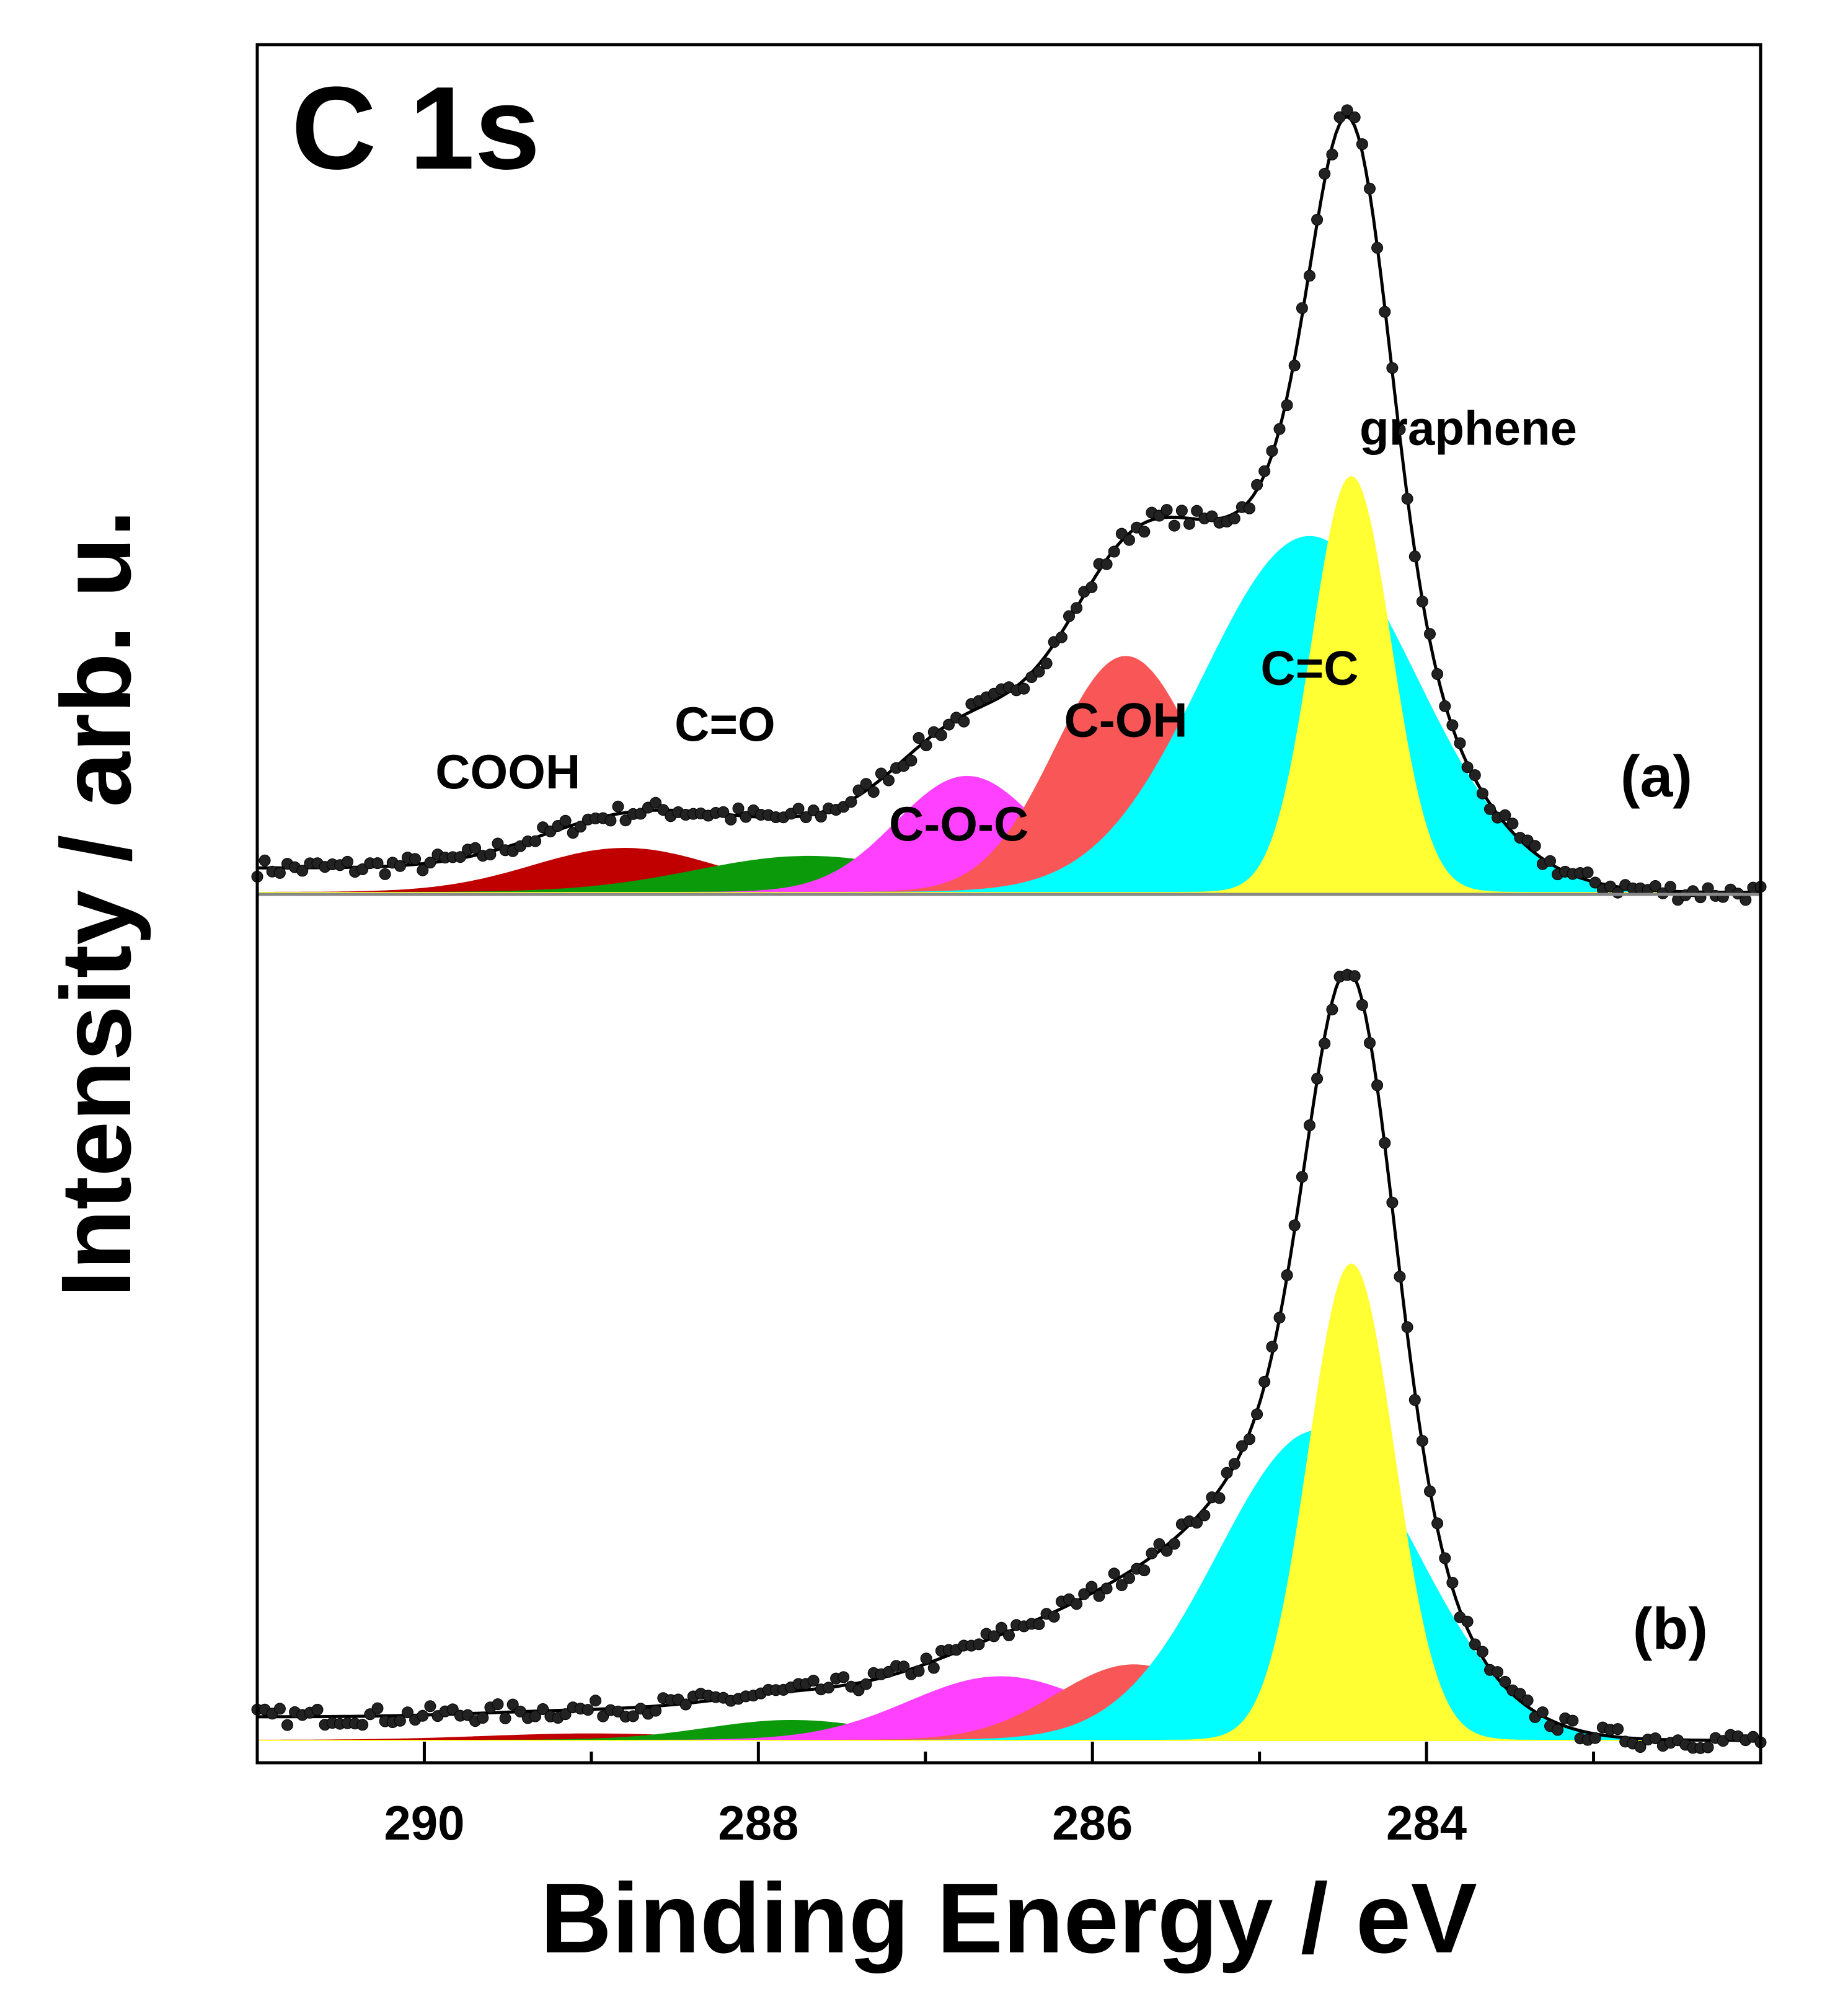  Describe the element at coordinates (1126, 719) in the screenshot. I see `peak-label-c-oh: C-OH` at that location.